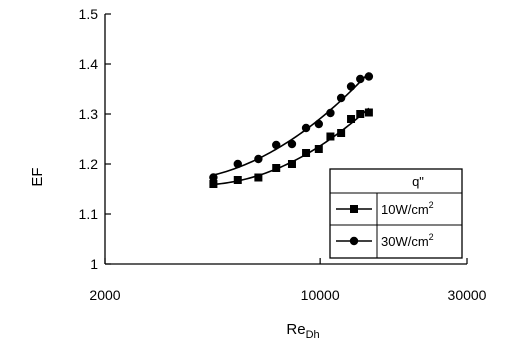  I want to click on x-axis-label-subscript: Dh, so click(313, 335).